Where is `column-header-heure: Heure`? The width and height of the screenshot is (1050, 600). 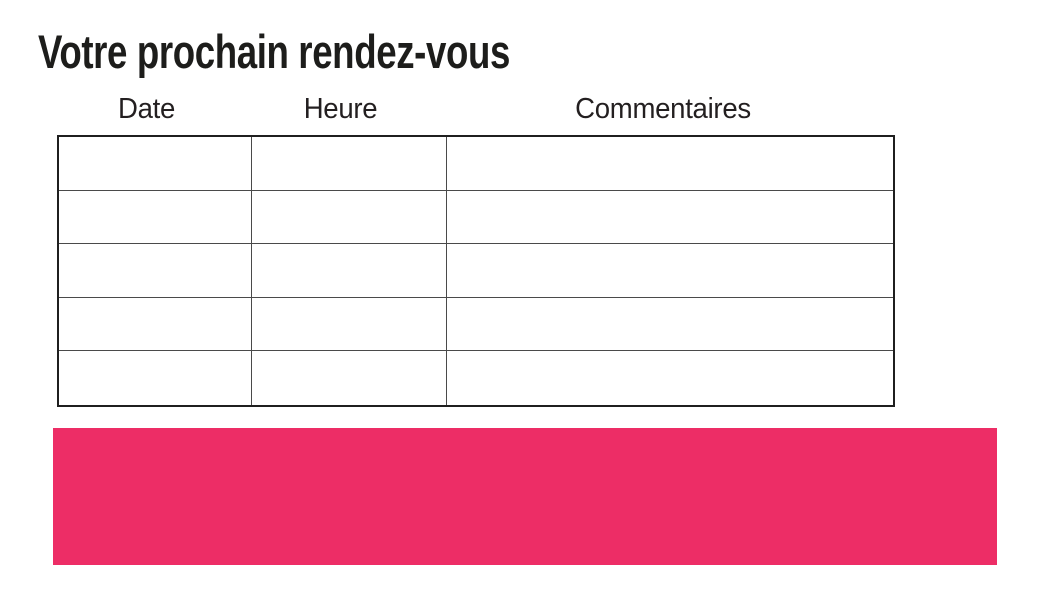
column-header-heure: Heure is located at coordinates (340, 109).